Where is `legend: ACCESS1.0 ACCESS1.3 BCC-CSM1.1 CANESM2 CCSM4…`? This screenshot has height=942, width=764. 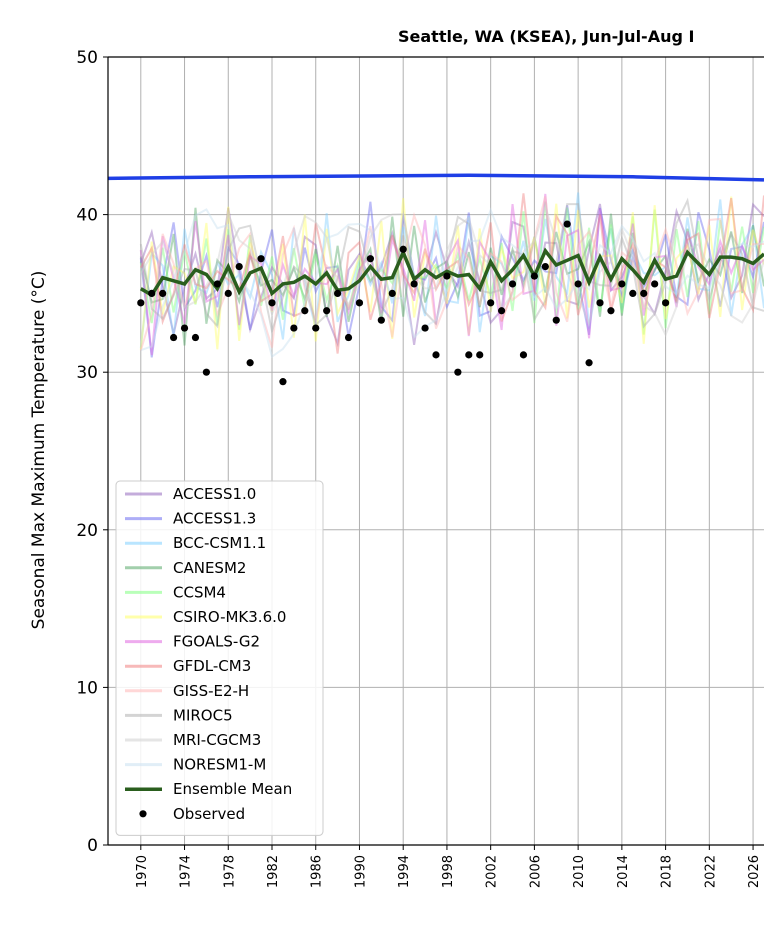 legend: ACCESS1.0 ACCESS1.3 BCC-CSM1.1 CANESM2 CCSM4… is located at coordinates (219, 658).